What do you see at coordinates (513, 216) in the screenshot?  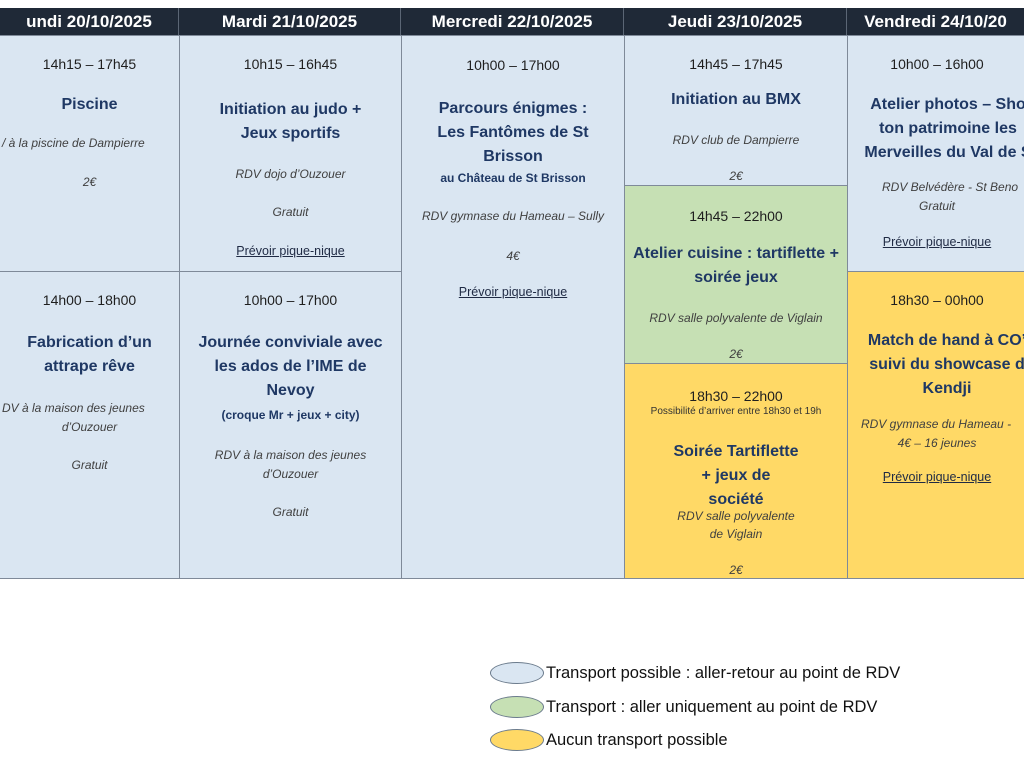 I see `activity-place: RDV gymnase du Hameau – Sully` at bounding box center [513, 216].